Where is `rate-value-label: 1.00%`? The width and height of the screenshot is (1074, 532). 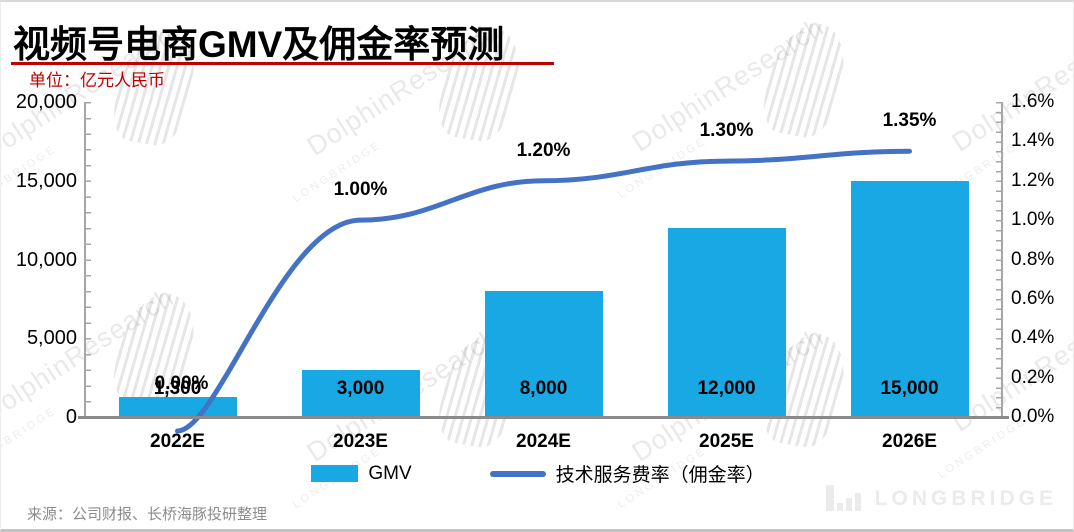 rate-value-label: 1.00% is located at coordinates (360, 190).